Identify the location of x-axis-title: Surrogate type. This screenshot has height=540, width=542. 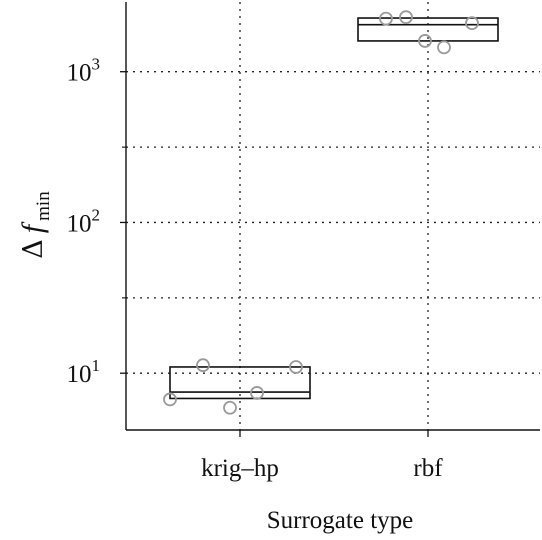
(340, 520).